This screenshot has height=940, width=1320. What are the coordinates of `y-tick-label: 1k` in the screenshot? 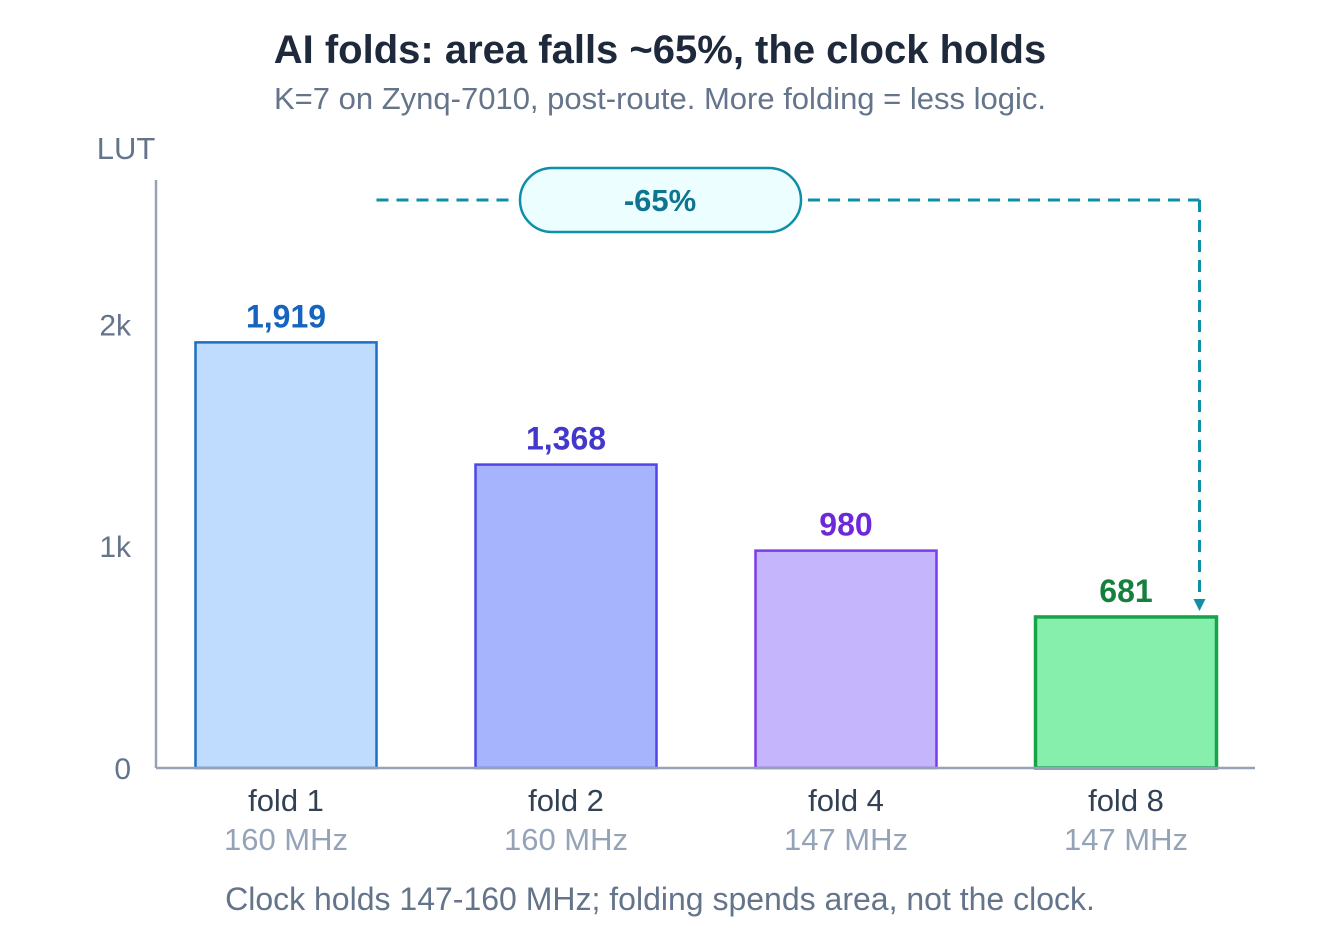 It's located at (115, 547).